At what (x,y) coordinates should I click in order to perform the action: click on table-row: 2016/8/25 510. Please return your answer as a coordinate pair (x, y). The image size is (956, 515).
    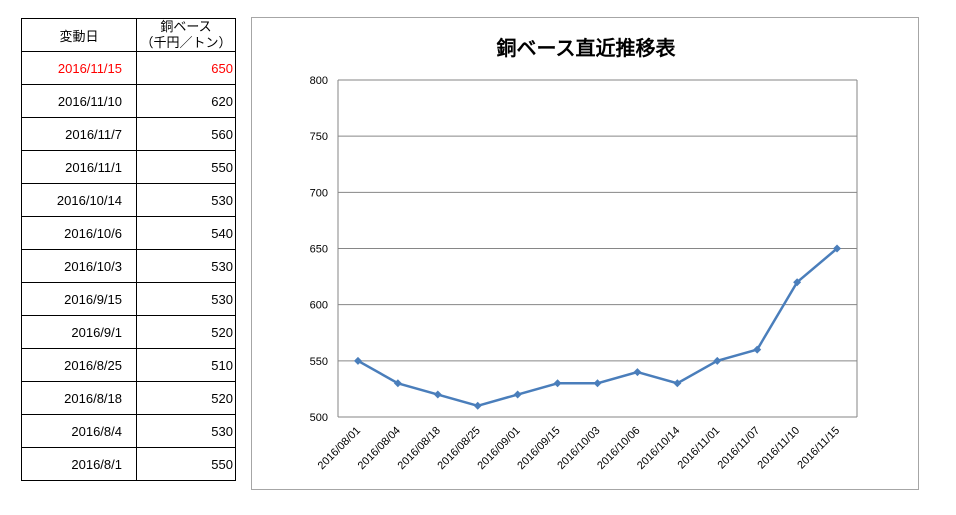
    Looking at the image, I should click on (128, 365).